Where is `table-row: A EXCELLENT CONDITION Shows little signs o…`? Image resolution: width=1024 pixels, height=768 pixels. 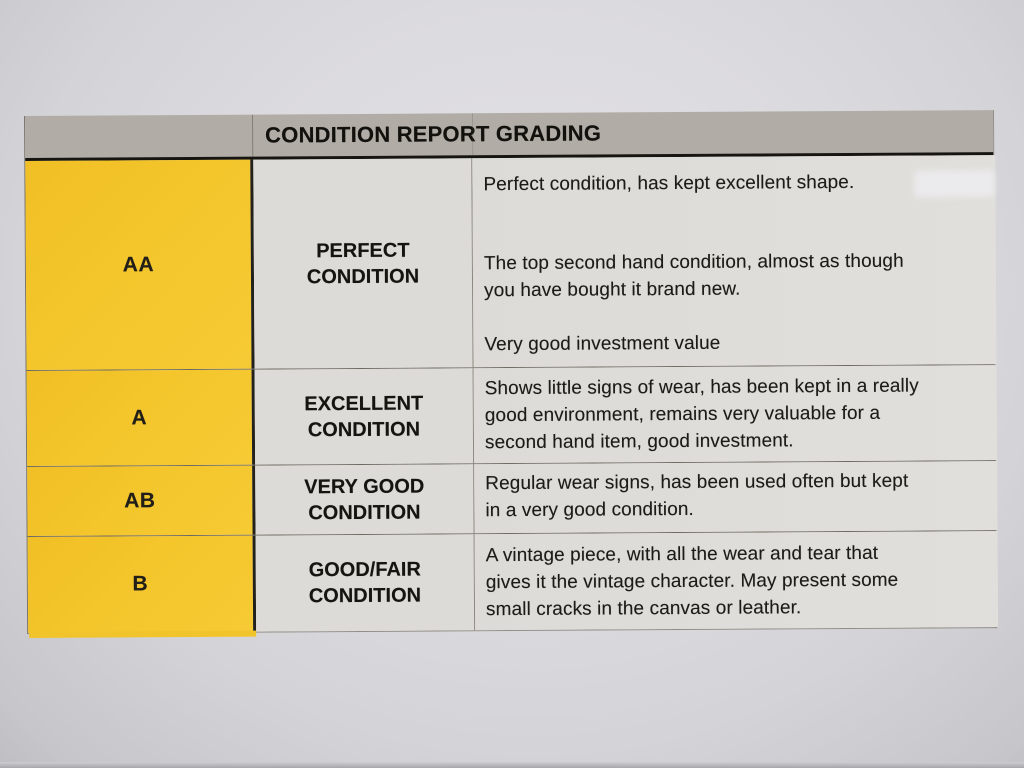 table-row: A EXCELLENT CONDITION Shows little signs o… is located at coordinates (512, 415).